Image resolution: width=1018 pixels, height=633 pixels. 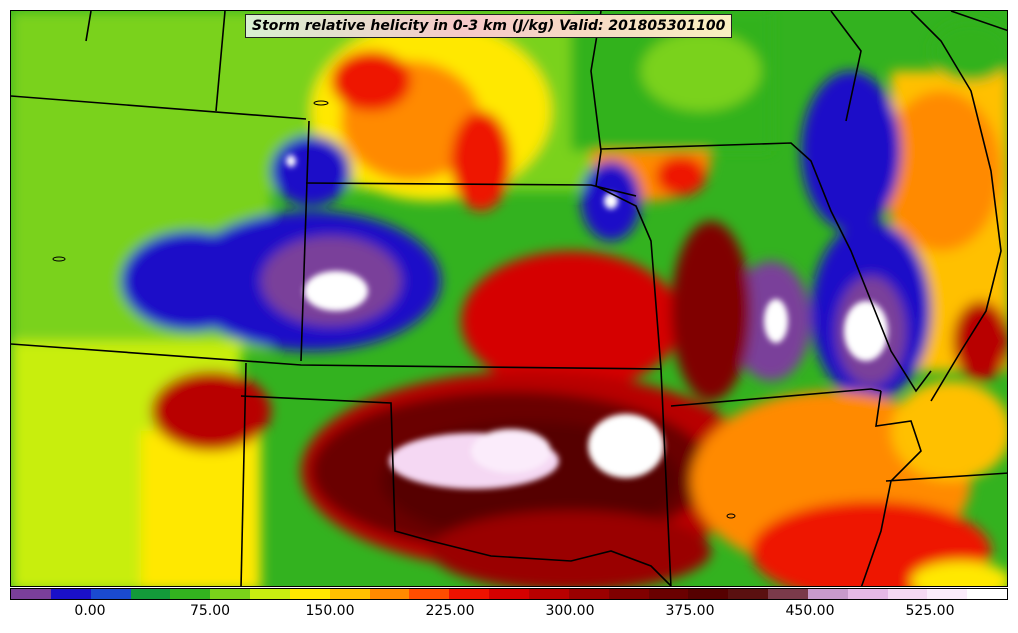 I want to click on colorbar-tick-label: 75.00, so click(x=210, y=611).